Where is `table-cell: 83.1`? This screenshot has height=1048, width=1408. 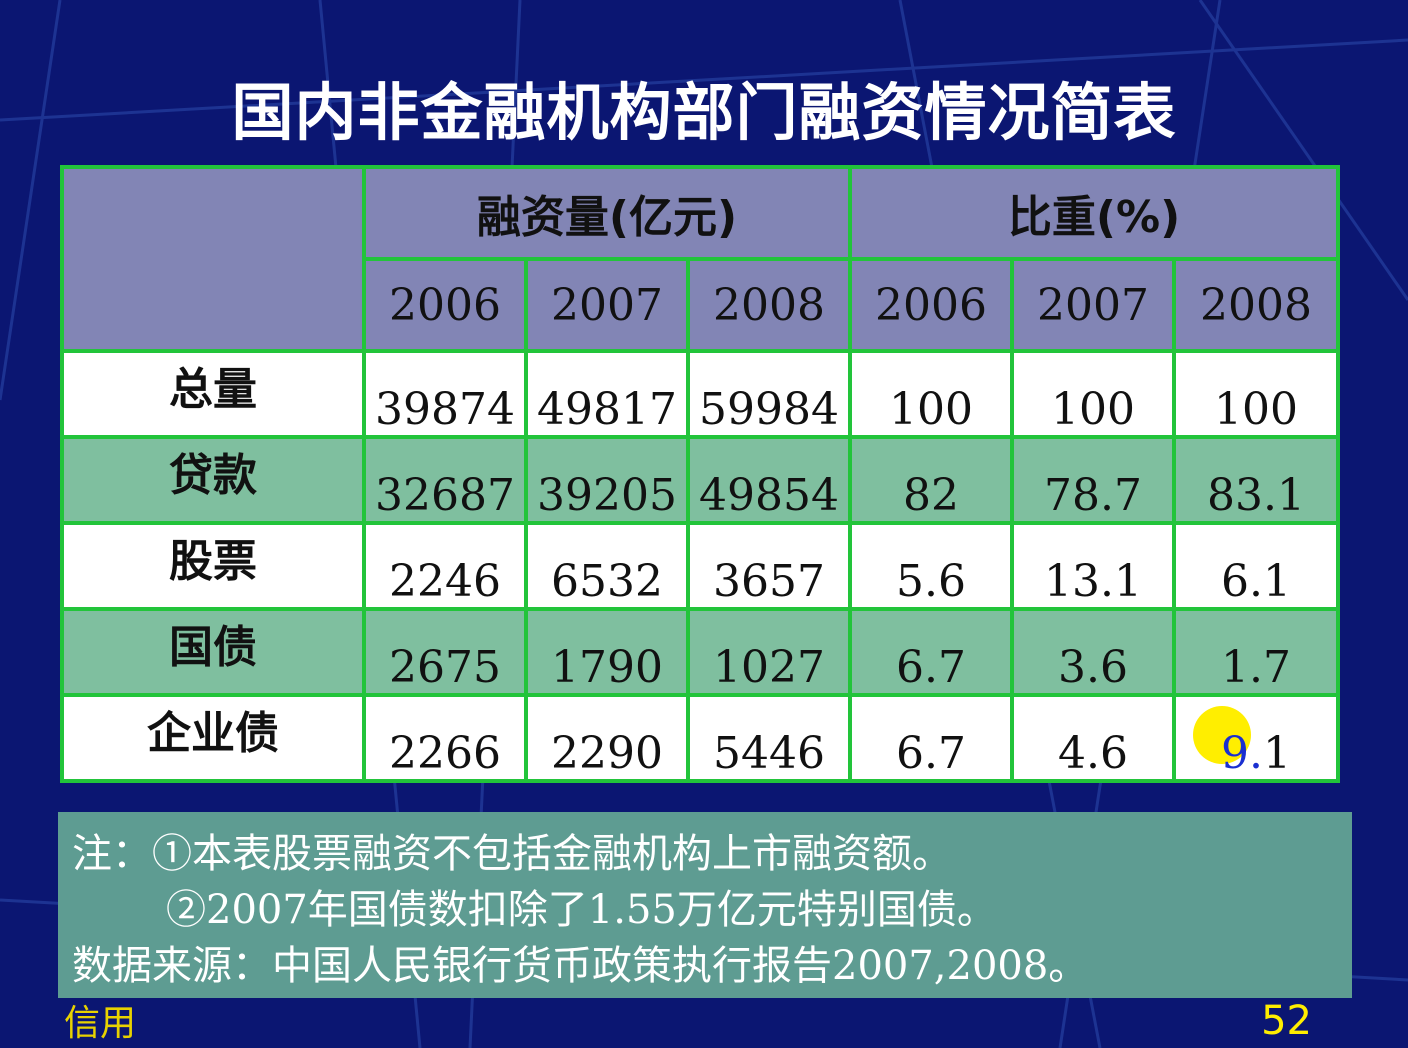 table-cell: 83.1 is located at coordinates (1256, 480).